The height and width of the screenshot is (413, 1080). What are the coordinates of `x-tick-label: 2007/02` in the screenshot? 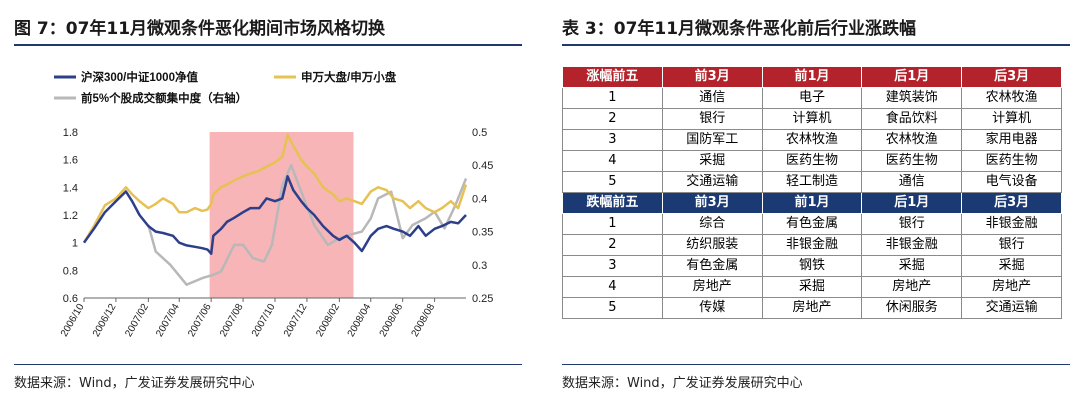 It's located at (137, 320).